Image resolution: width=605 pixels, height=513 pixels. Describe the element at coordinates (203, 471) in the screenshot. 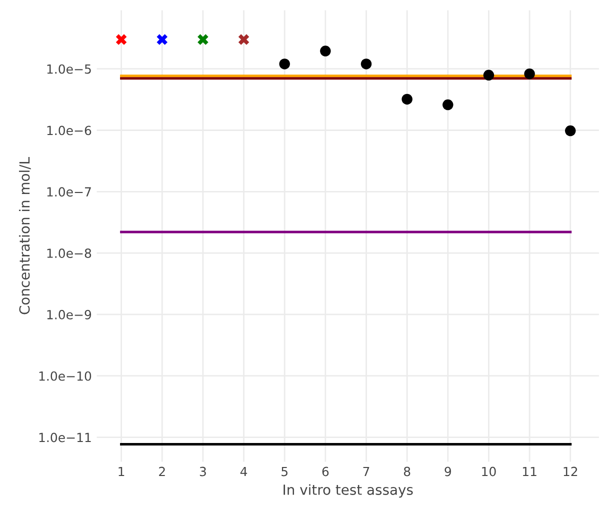

I see `x-tick-label: 3` at that location.